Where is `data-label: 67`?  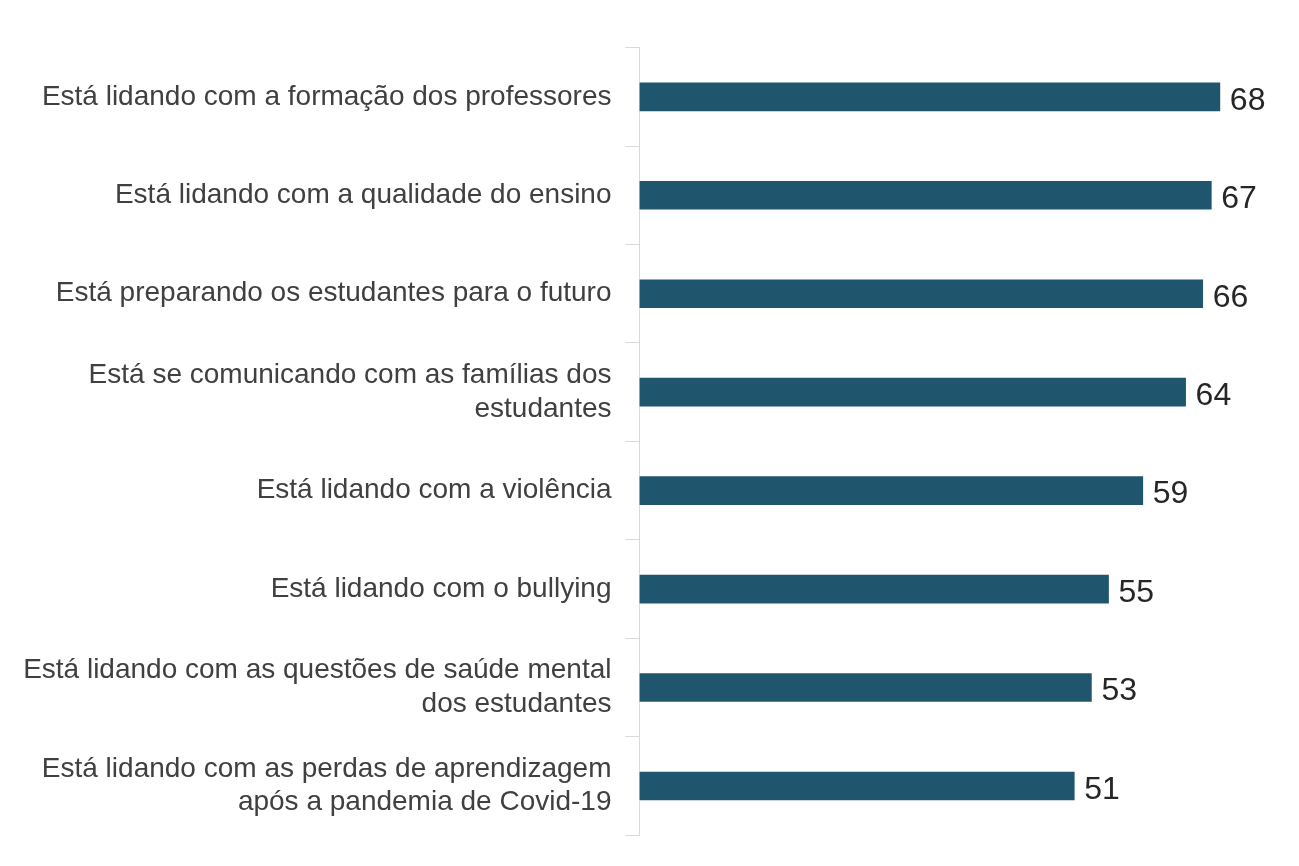 data-label: 67 is located at coordinates (1239, 197).